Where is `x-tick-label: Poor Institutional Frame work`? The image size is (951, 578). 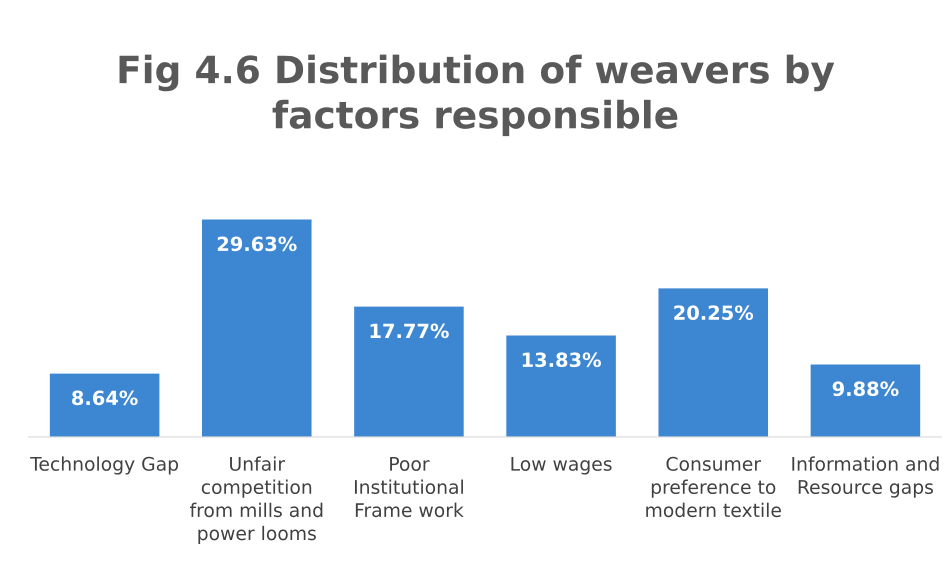
x-tick-label: Poor Institutional Frame work is located at coordinates (409, 487).